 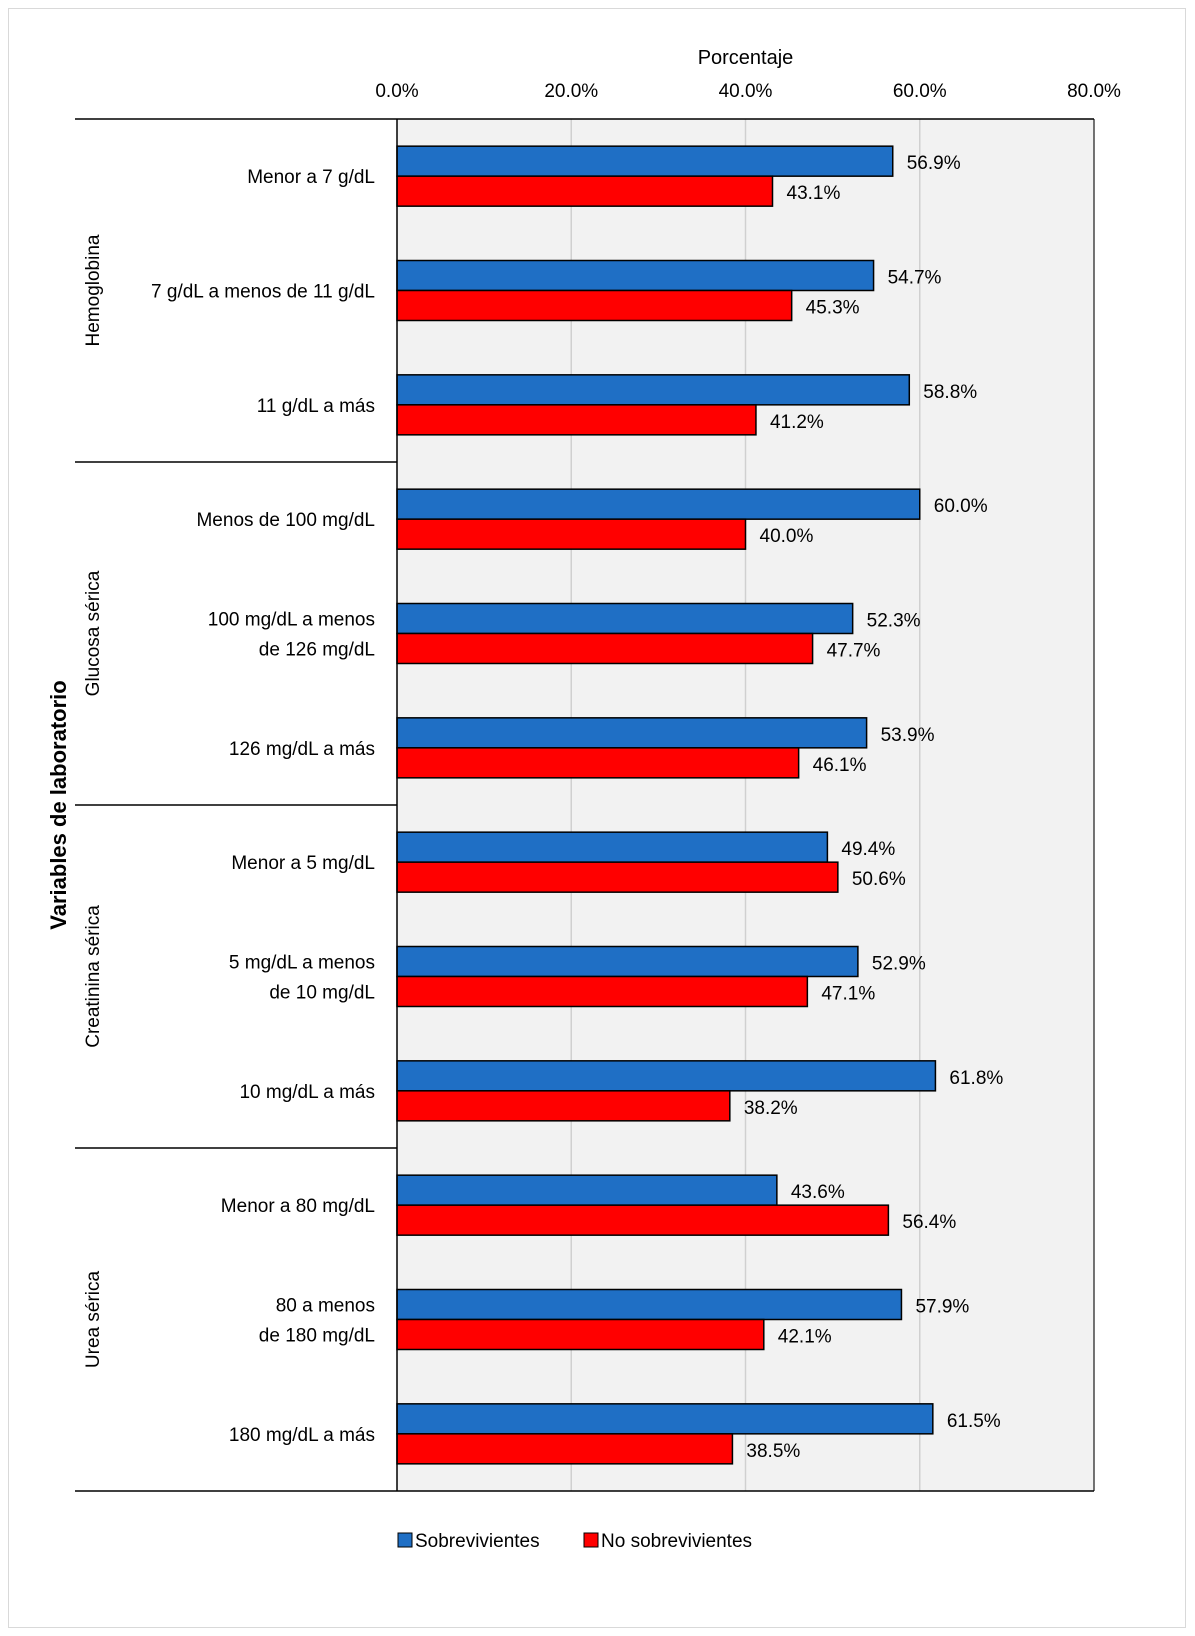 What do you see at coordinates (950, 392) in the screenshot?
I see `data-label: 58.8%` at bounding box center [950, 392].